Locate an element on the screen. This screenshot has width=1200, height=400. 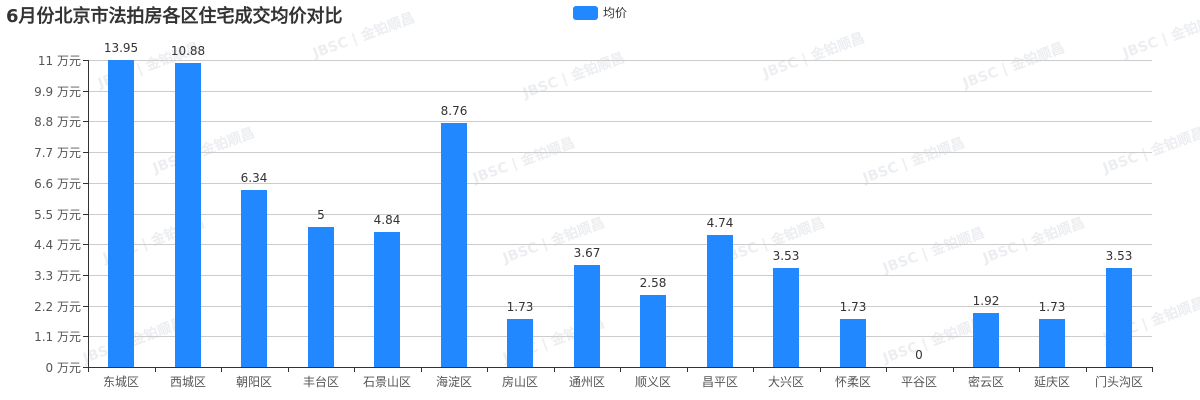
x-axis-label: 密云区 is located at coordinates (985, 382).